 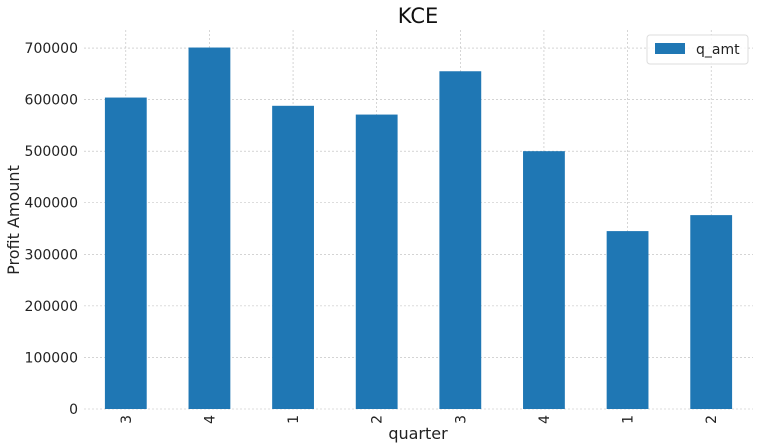 I want to click on y-tick-label: 0, so click(x=73, y=410).